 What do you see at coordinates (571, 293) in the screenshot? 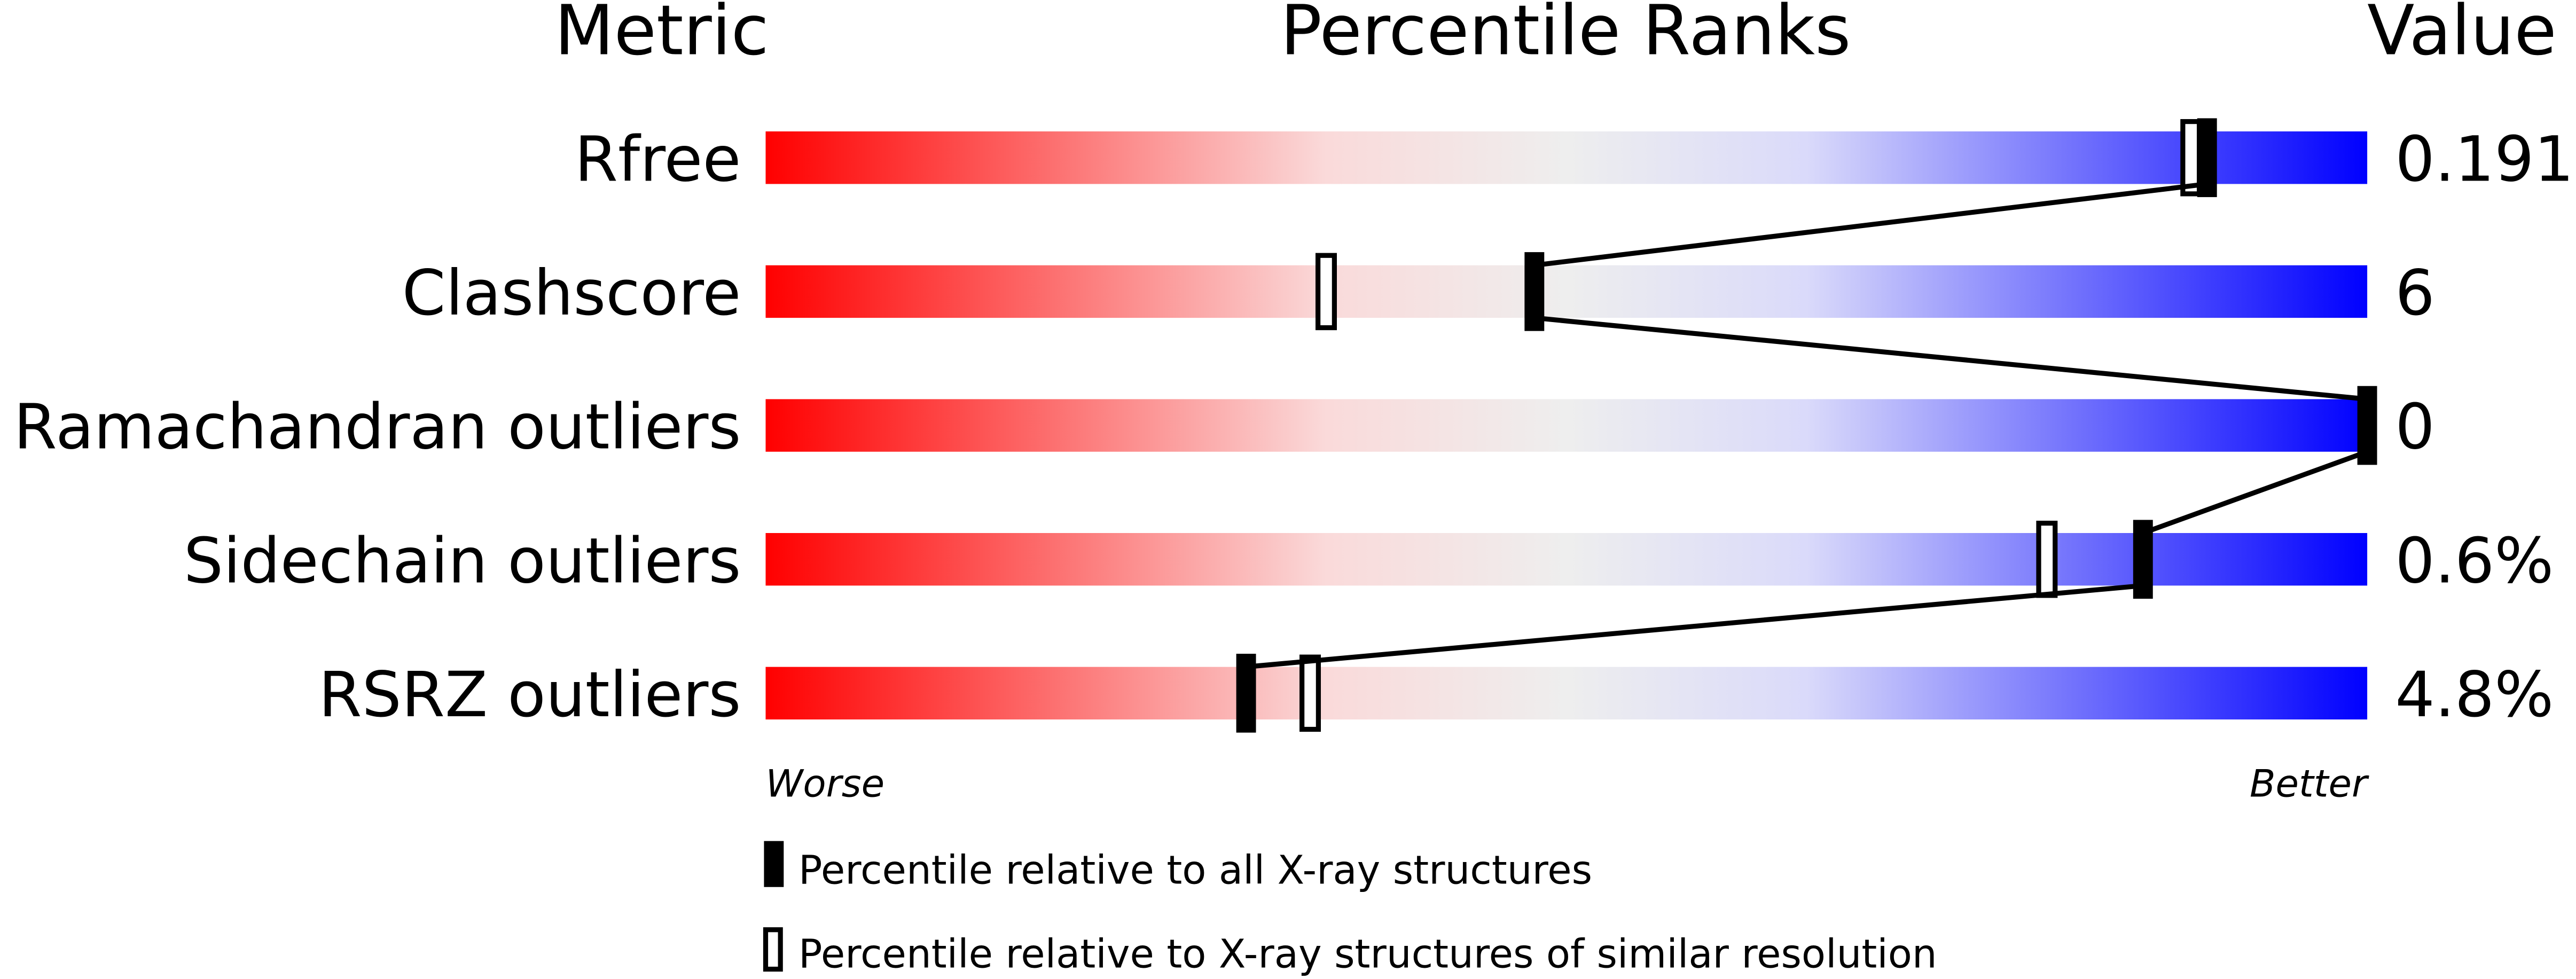
I see `metric-label: Clashscore` at bounding box center [571, 293].